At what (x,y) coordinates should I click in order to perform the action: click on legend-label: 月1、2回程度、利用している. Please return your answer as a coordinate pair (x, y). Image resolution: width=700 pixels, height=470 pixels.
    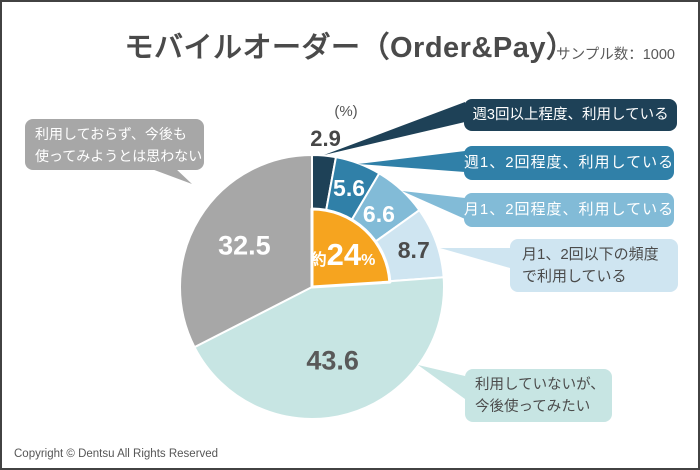
    Looking at the image, I should click on (569, 209).